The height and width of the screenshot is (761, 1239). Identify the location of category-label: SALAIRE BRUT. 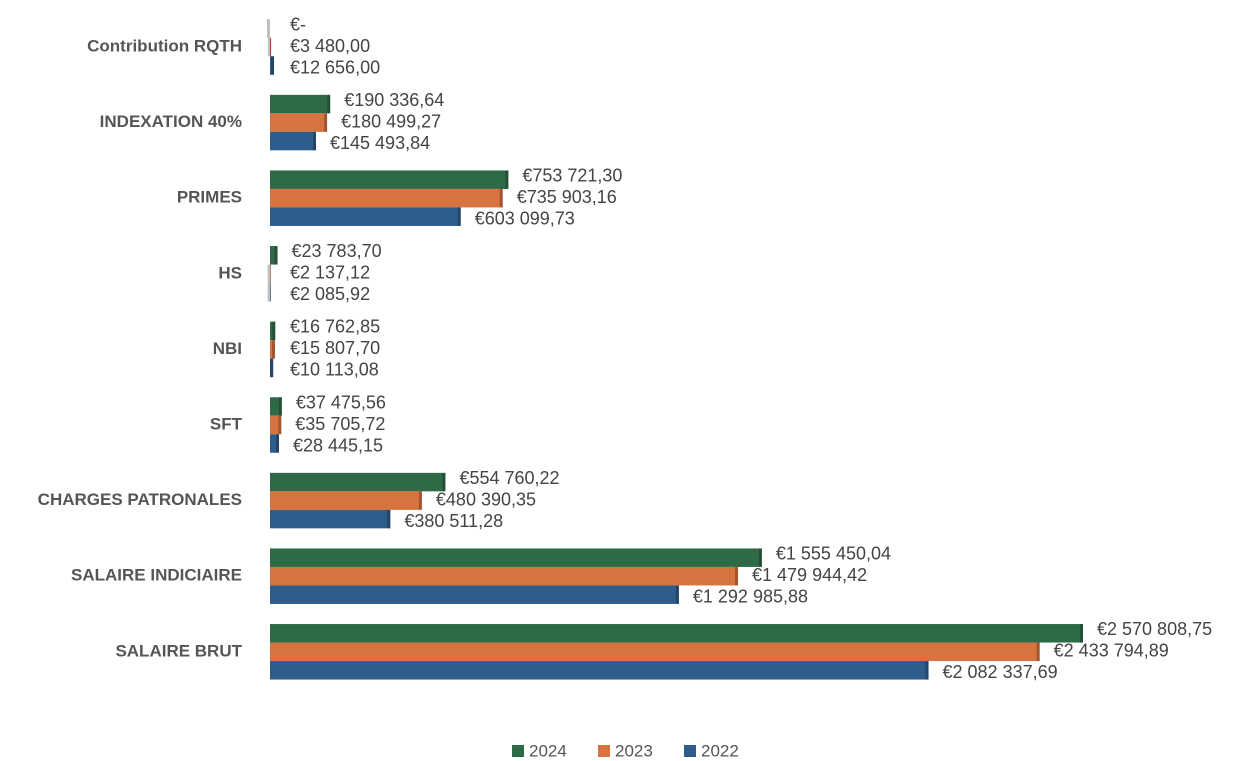
(178, 650).